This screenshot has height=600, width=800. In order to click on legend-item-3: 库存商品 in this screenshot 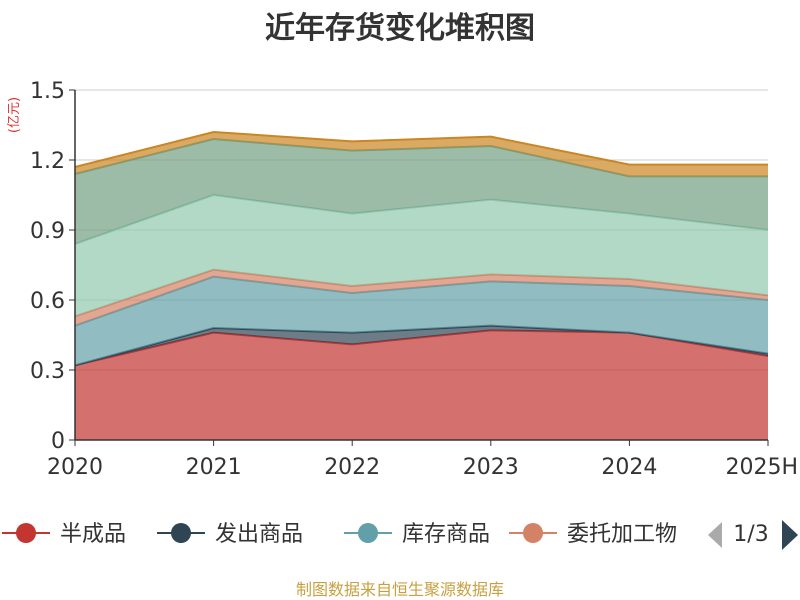, I will do `click(417, 534)`.